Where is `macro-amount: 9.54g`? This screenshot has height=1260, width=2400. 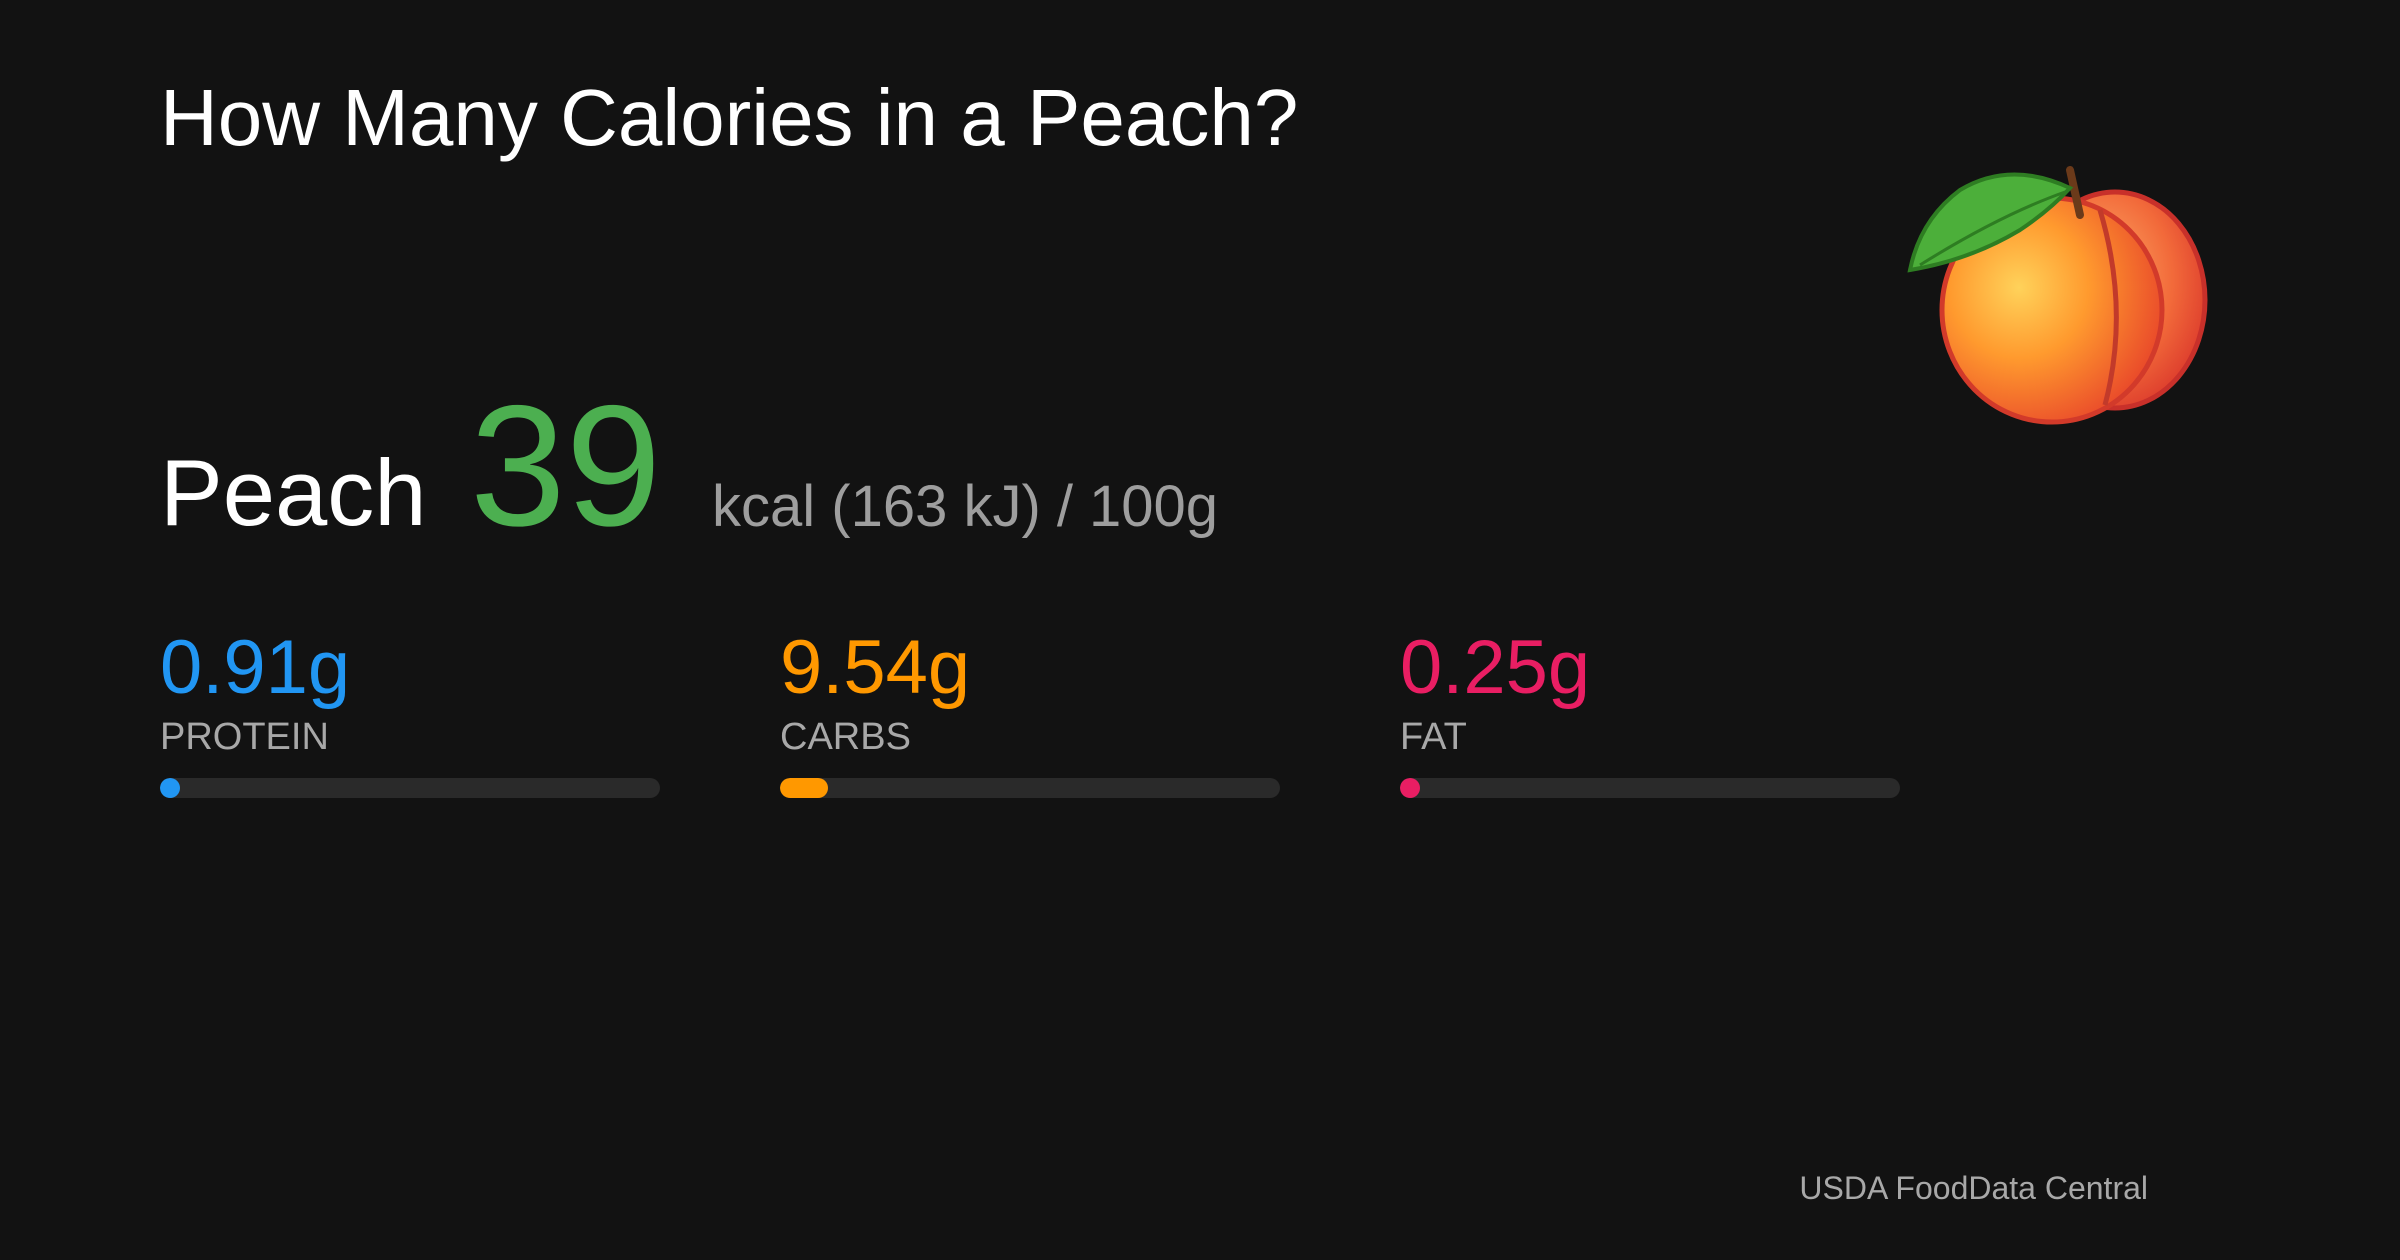 macro-amount: 9.54g is located at coordinates (875, 667).